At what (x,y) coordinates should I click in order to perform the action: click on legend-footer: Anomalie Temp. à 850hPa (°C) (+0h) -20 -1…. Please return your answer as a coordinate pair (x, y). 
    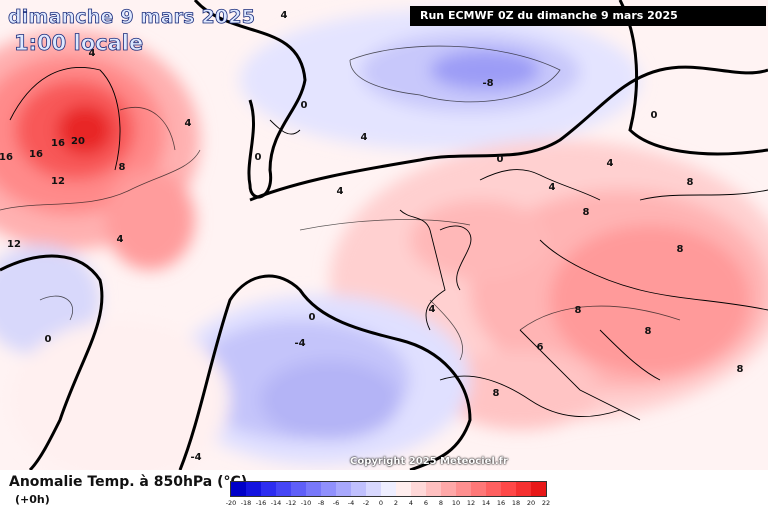
    Looking at the image, I should click on (384, 491).